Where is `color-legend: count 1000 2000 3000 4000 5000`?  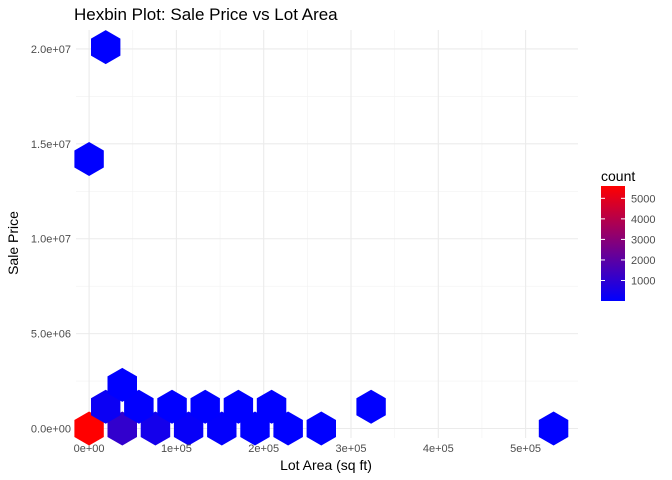
color-legend: count 1000 2000 3000 4000 5000 is located at coordinates (628, 234).